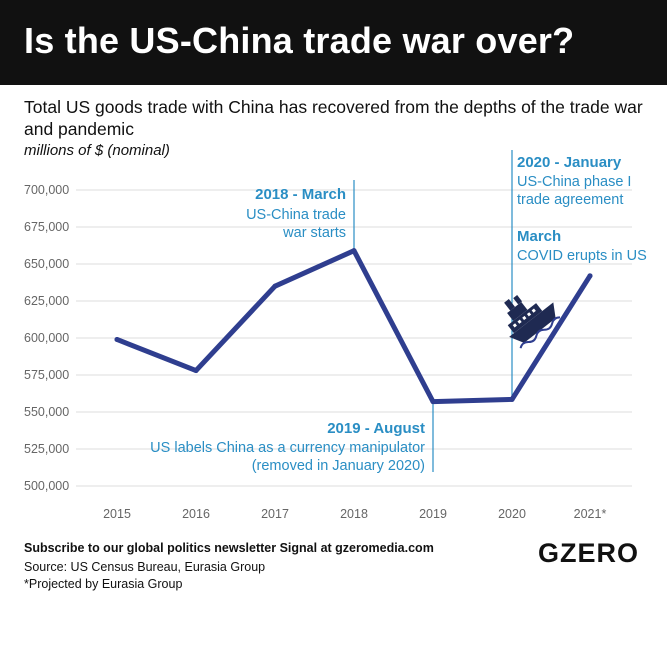 The image size is (667, 667). I want to click on annotation-text: COVID erupts in US, so click(582, 256).